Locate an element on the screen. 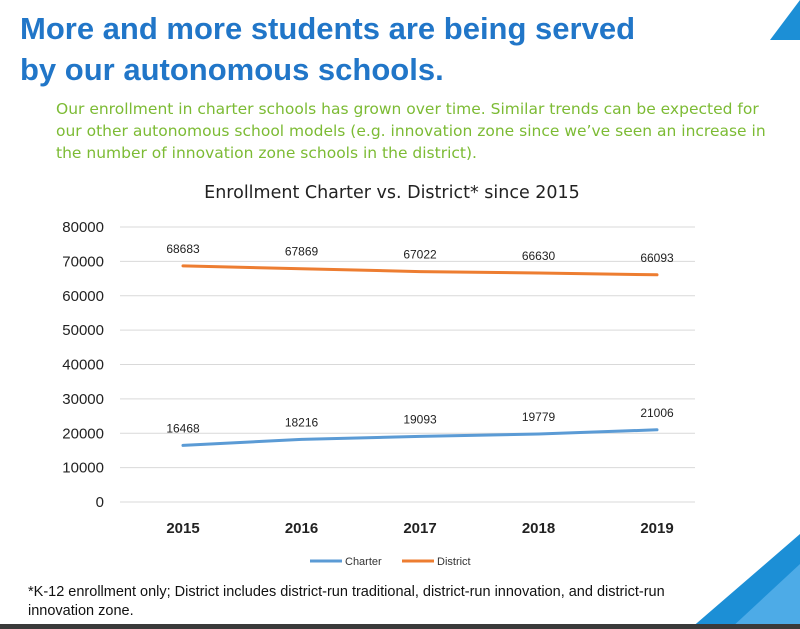 The image size is (800, 629). y-tick-label: 70000 is located at coordinates (83, 261).